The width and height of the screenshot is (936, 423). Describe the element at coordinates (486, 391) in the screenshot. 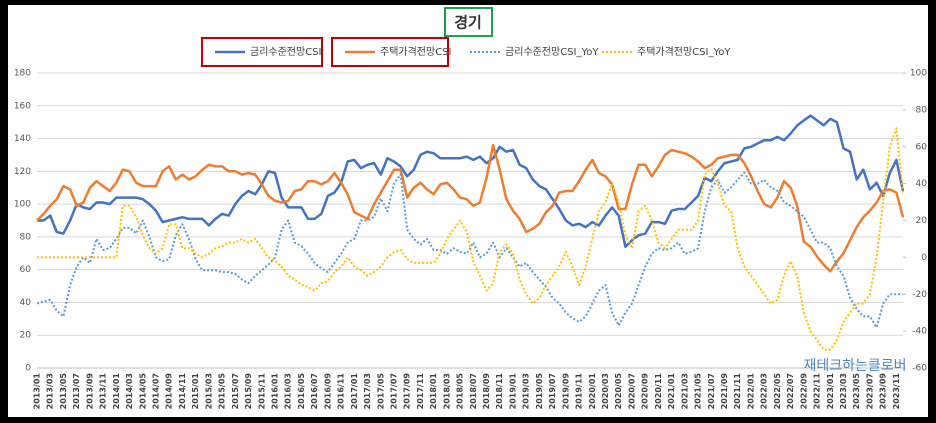

I see `x-tick-label: 2018/09` at that location.